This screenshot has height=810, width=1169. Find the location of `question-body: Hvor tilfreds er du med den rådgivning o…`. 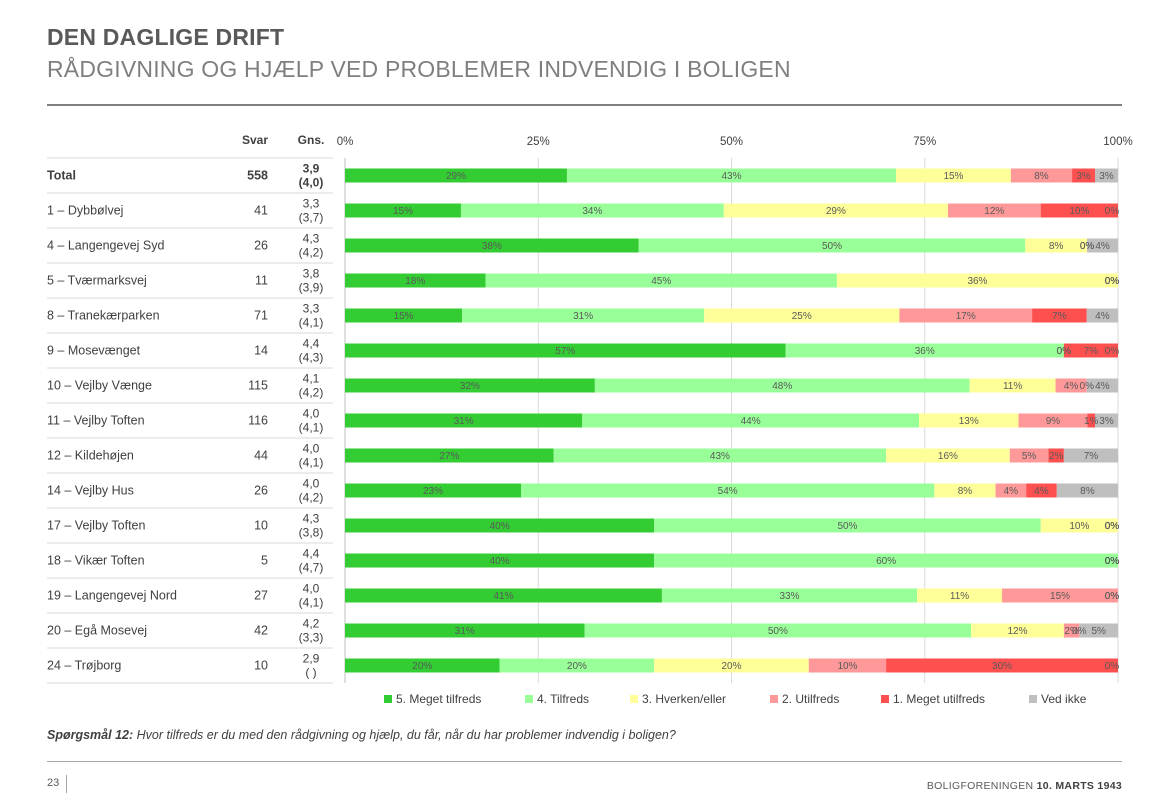

question-body: Hvor tilfreds er du med den rådgivning o… is located at coordinates (404, 735).